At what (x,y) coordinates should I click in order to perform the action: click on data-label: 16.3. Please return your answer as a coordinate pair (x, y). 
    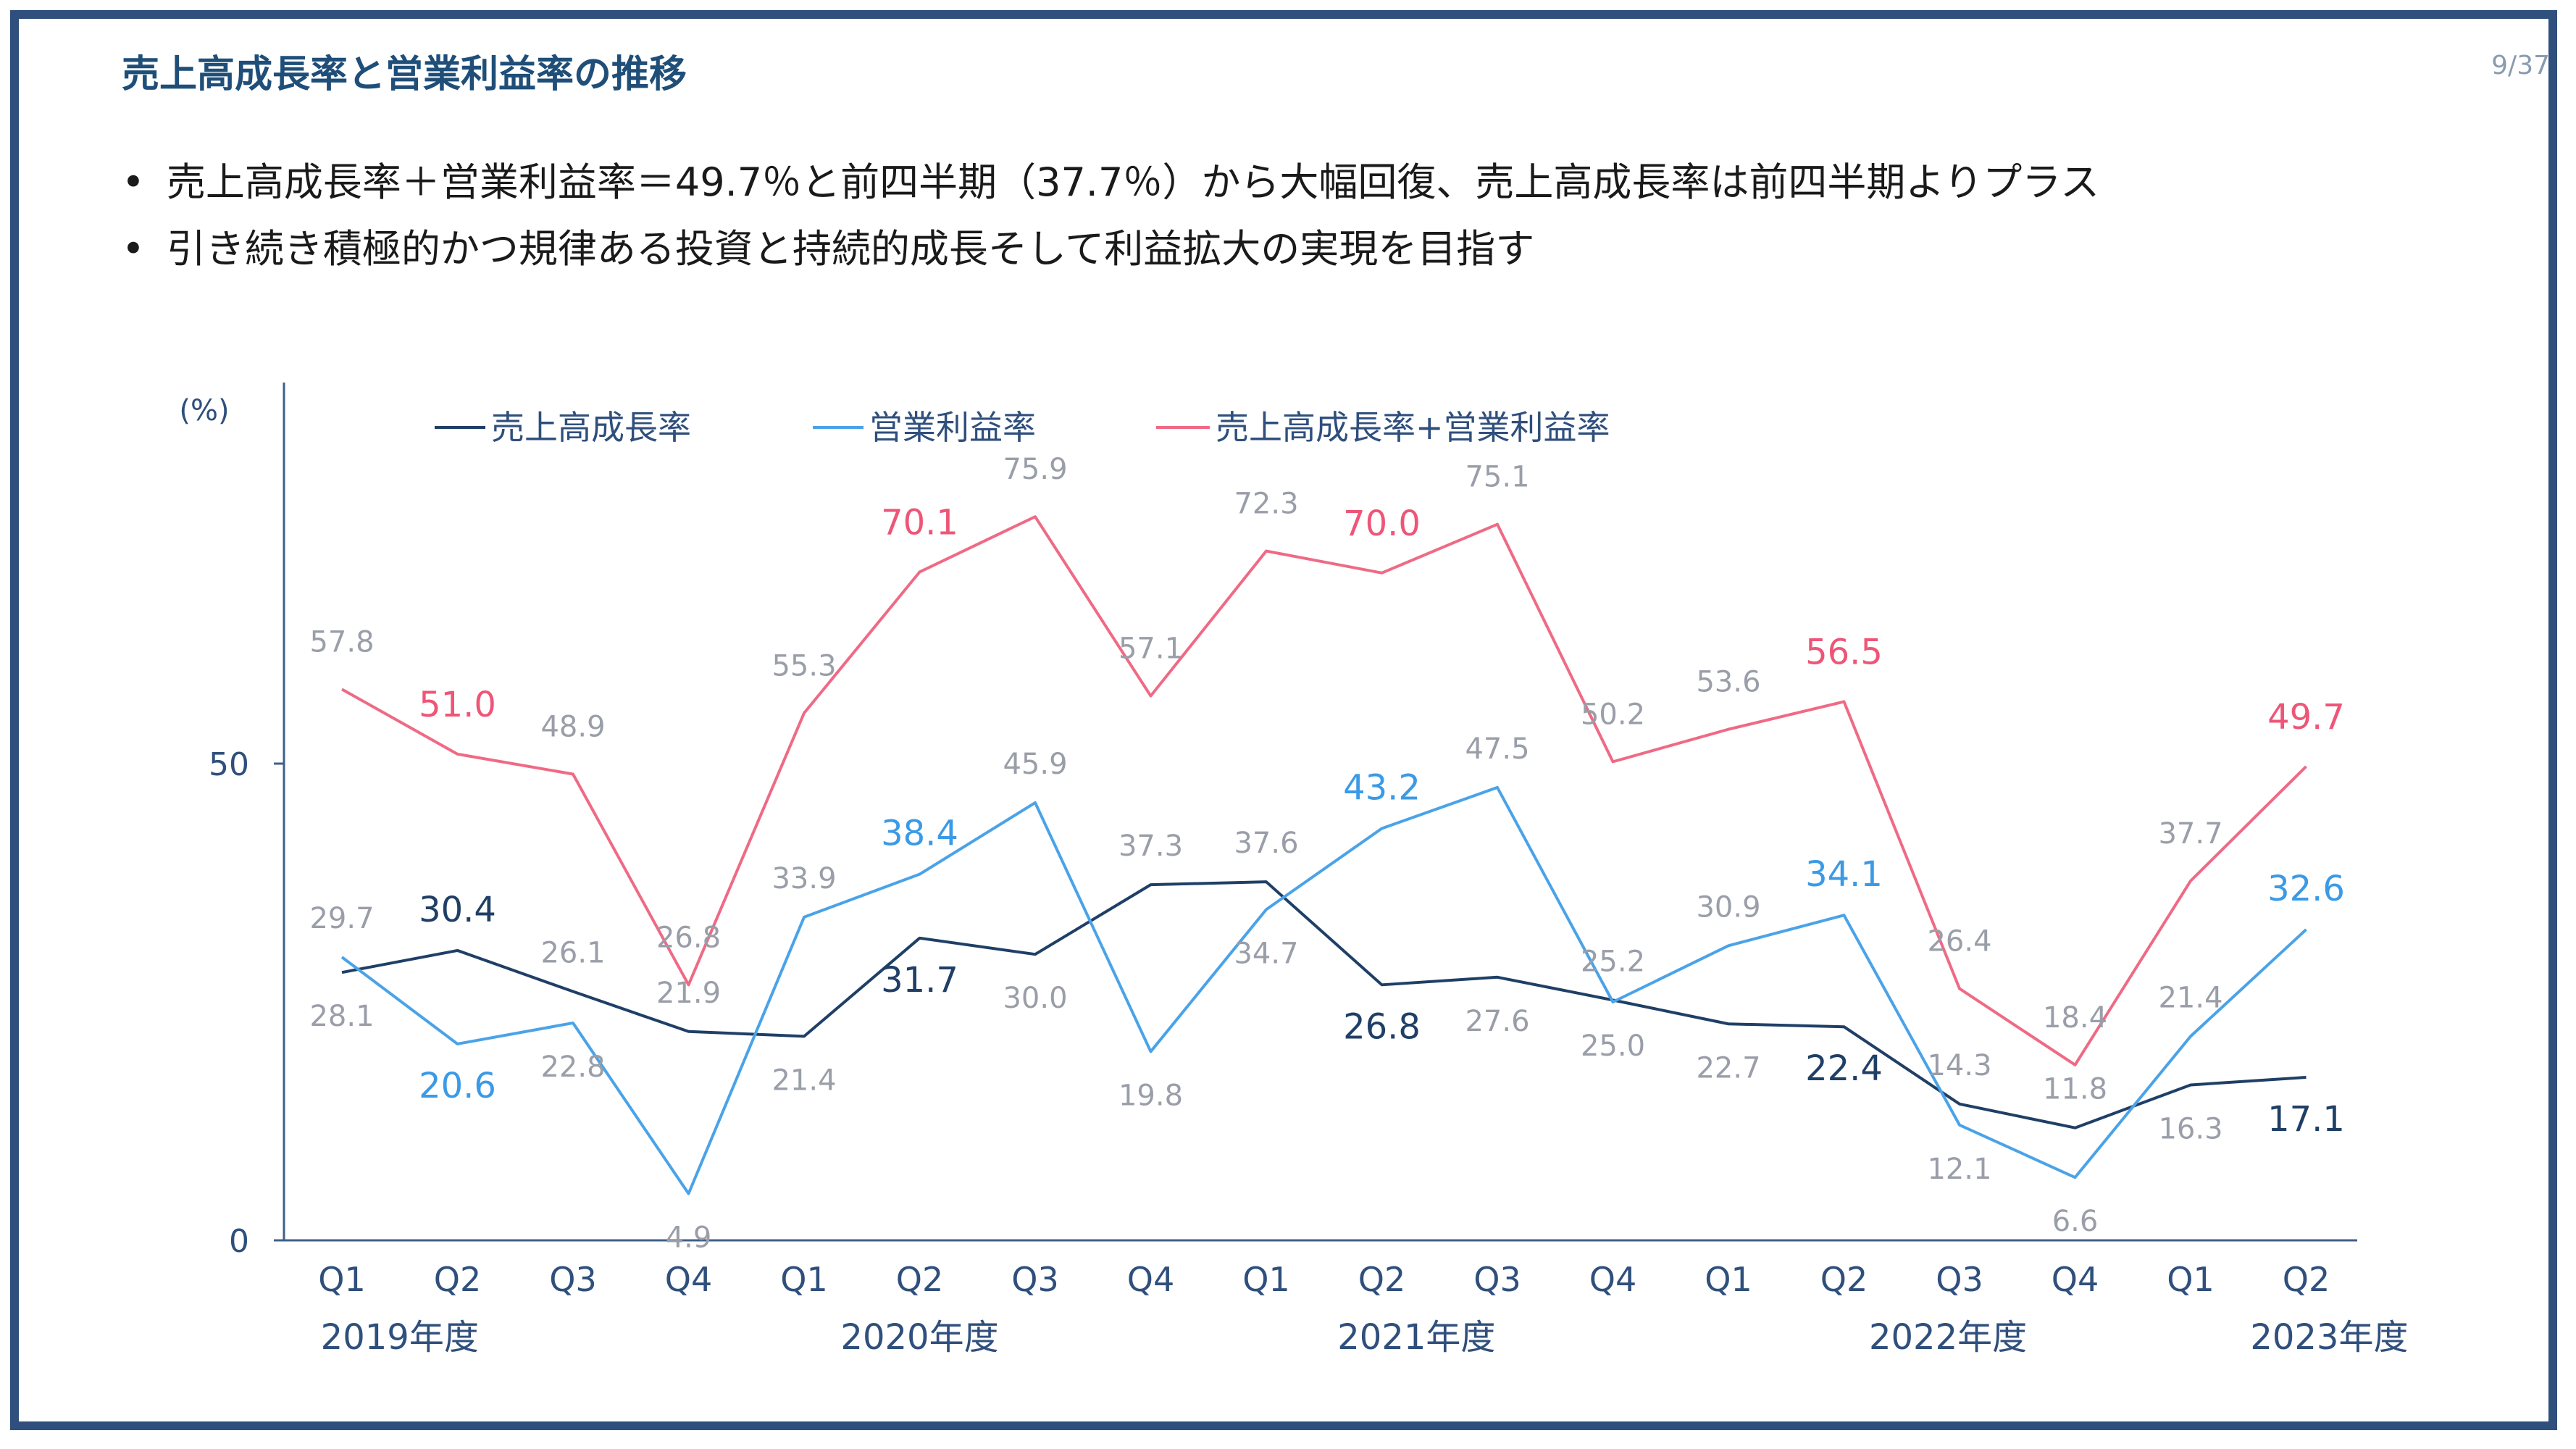
    Looking at the image, I should click on (2190, 1128).